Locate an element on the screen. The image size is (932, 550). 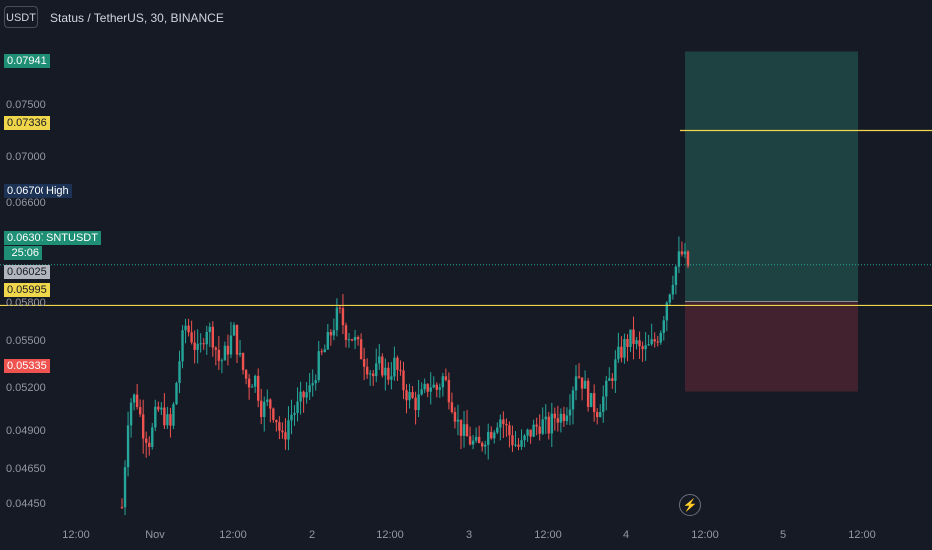
x-tick-9: 12:00 is located at coordinates (705, 535).